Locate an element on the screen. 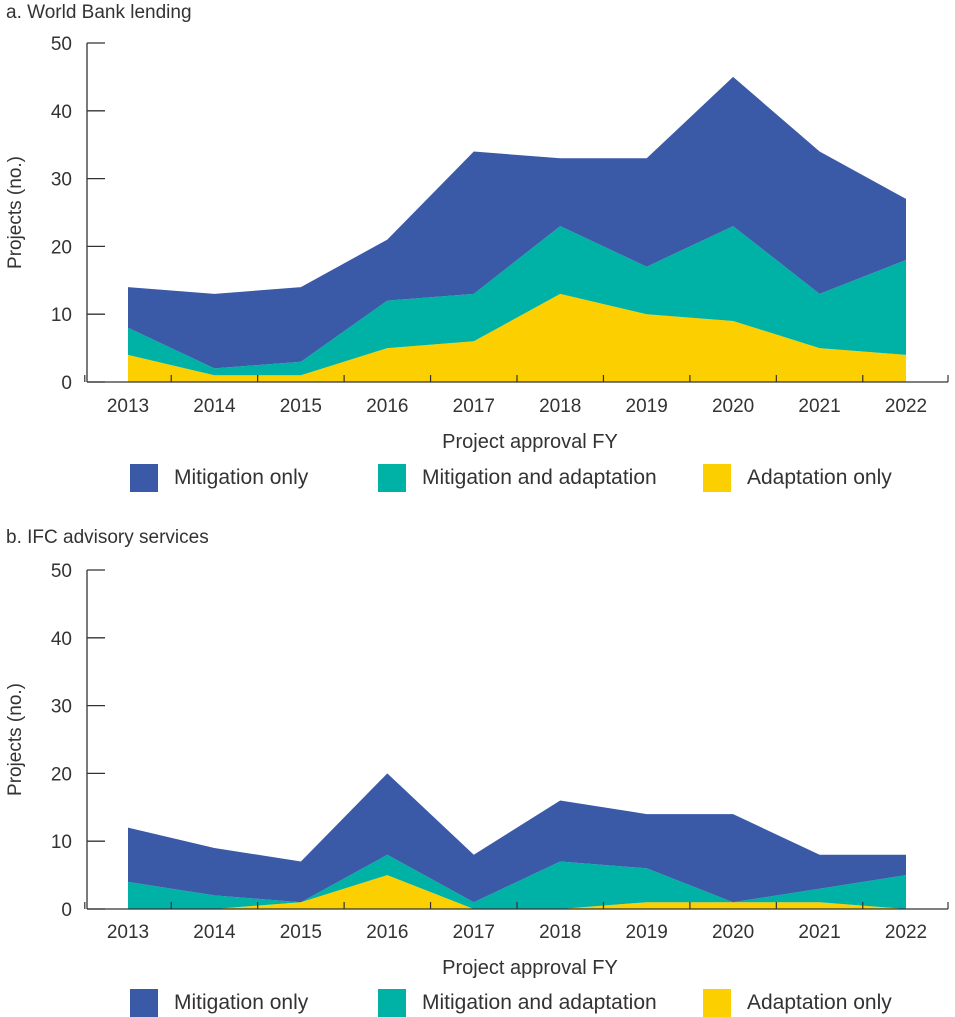 This screenshot has height=1017, width=955. panel-title: a. World Bank lending is located at coordinates (99, 12).